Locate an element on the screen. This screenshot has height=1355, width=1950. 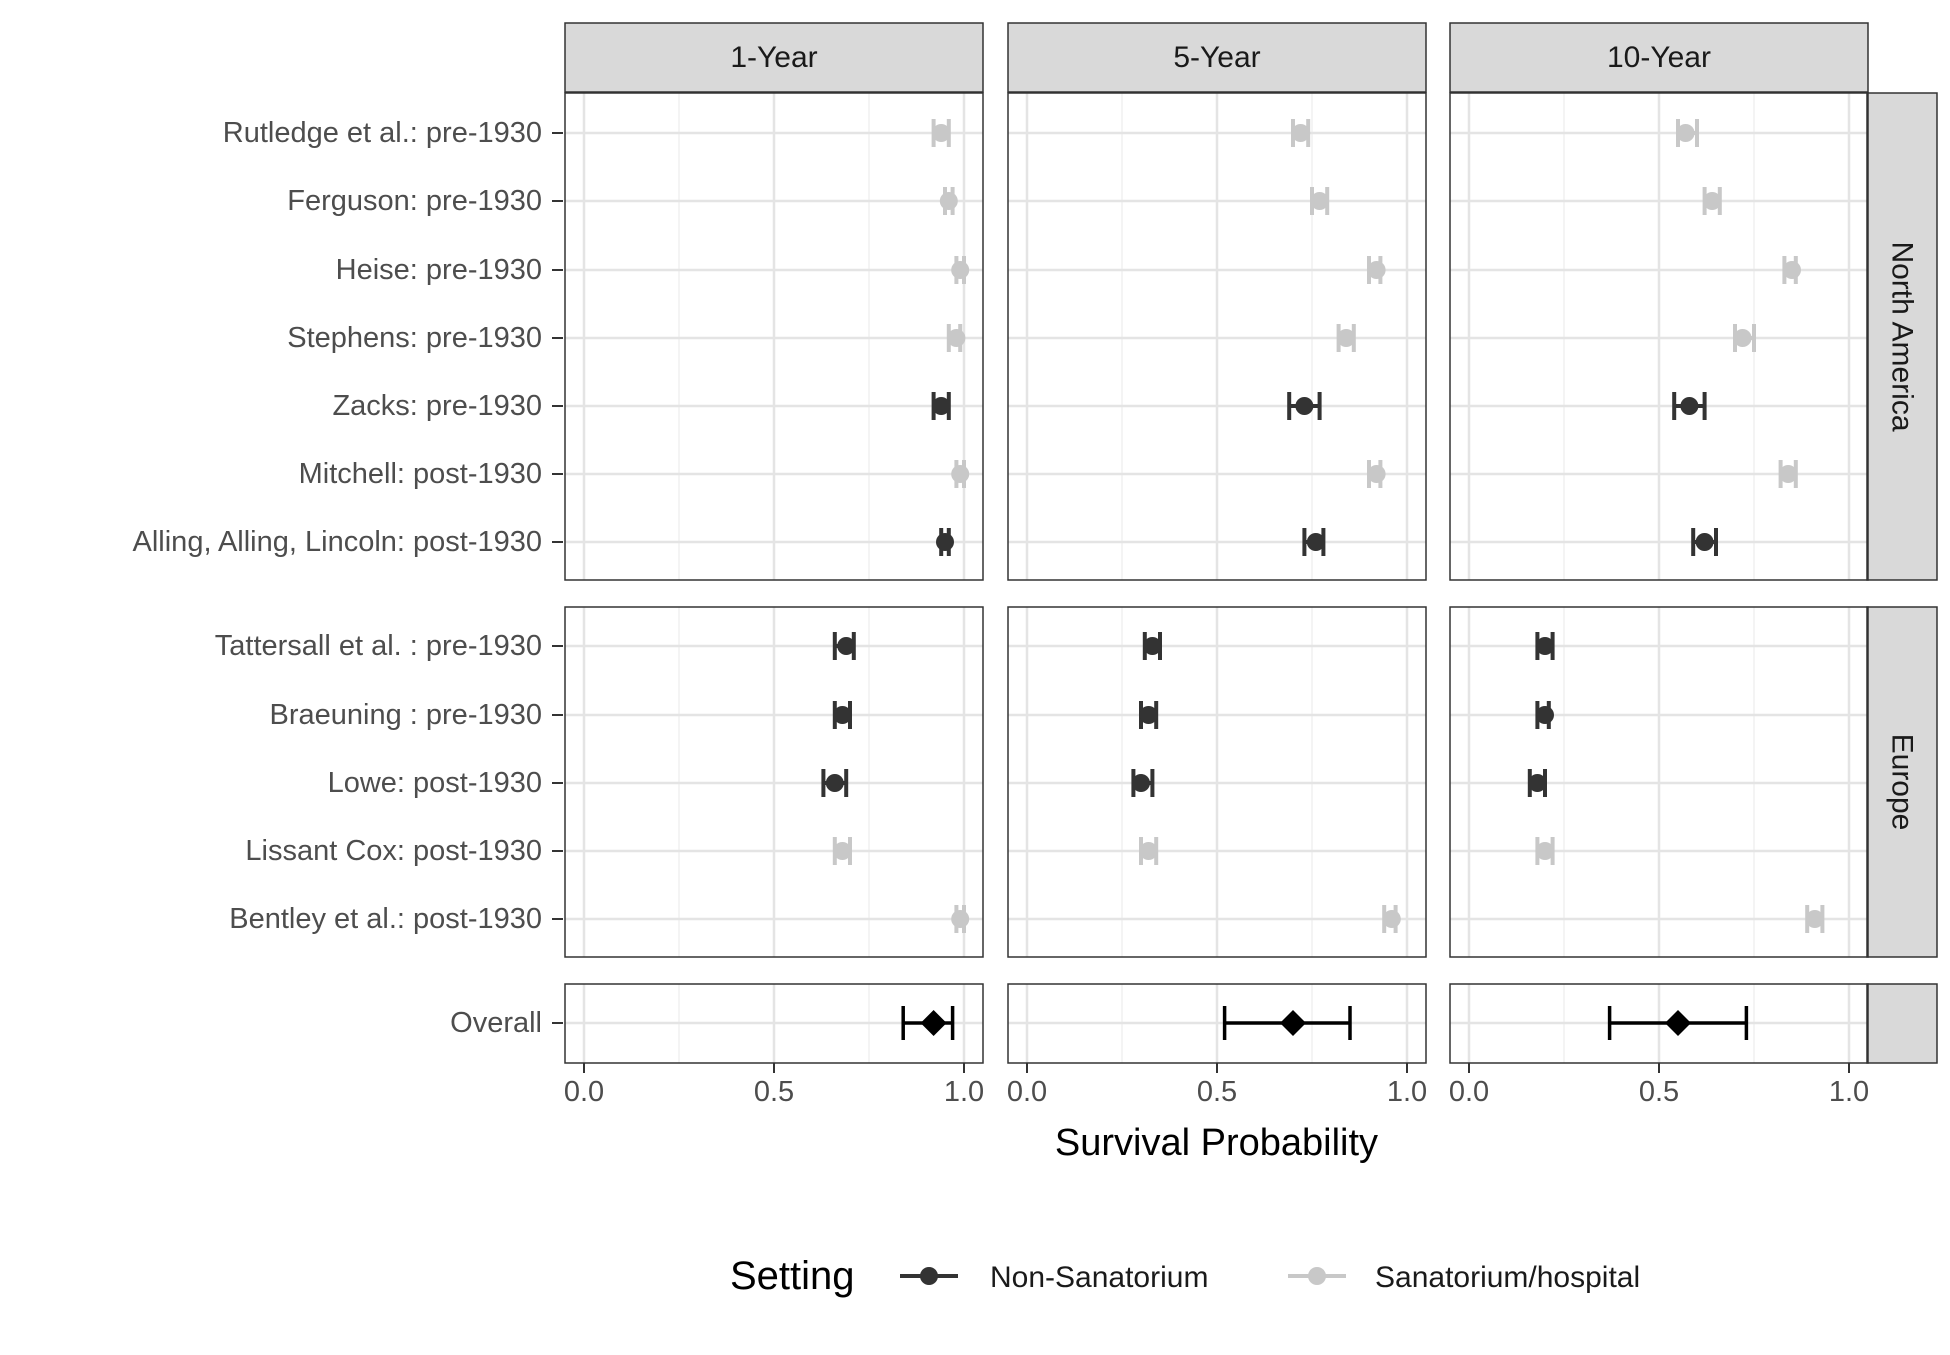
legend-entry-label: Sanatorium/hospital is located at coordinates (1507, 1277).